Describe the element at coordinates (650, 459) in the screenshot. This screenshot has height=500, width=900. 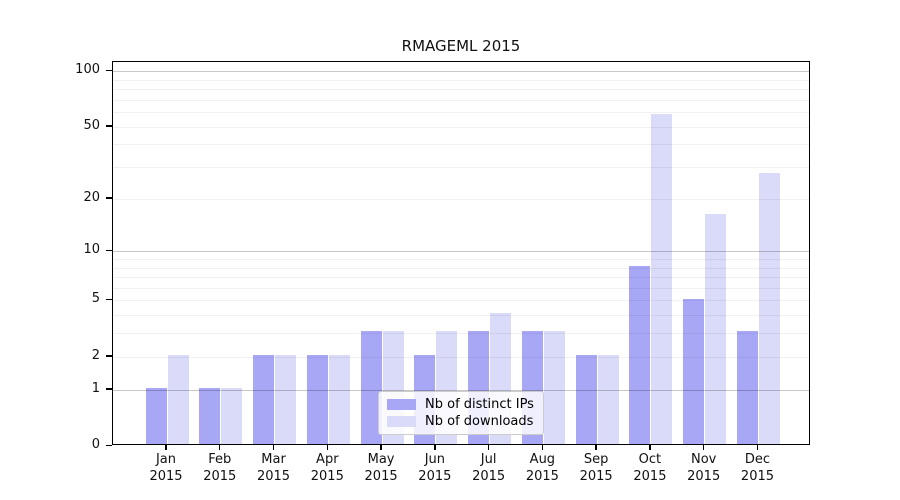
I see `x-tick-month: Oct` at that location.